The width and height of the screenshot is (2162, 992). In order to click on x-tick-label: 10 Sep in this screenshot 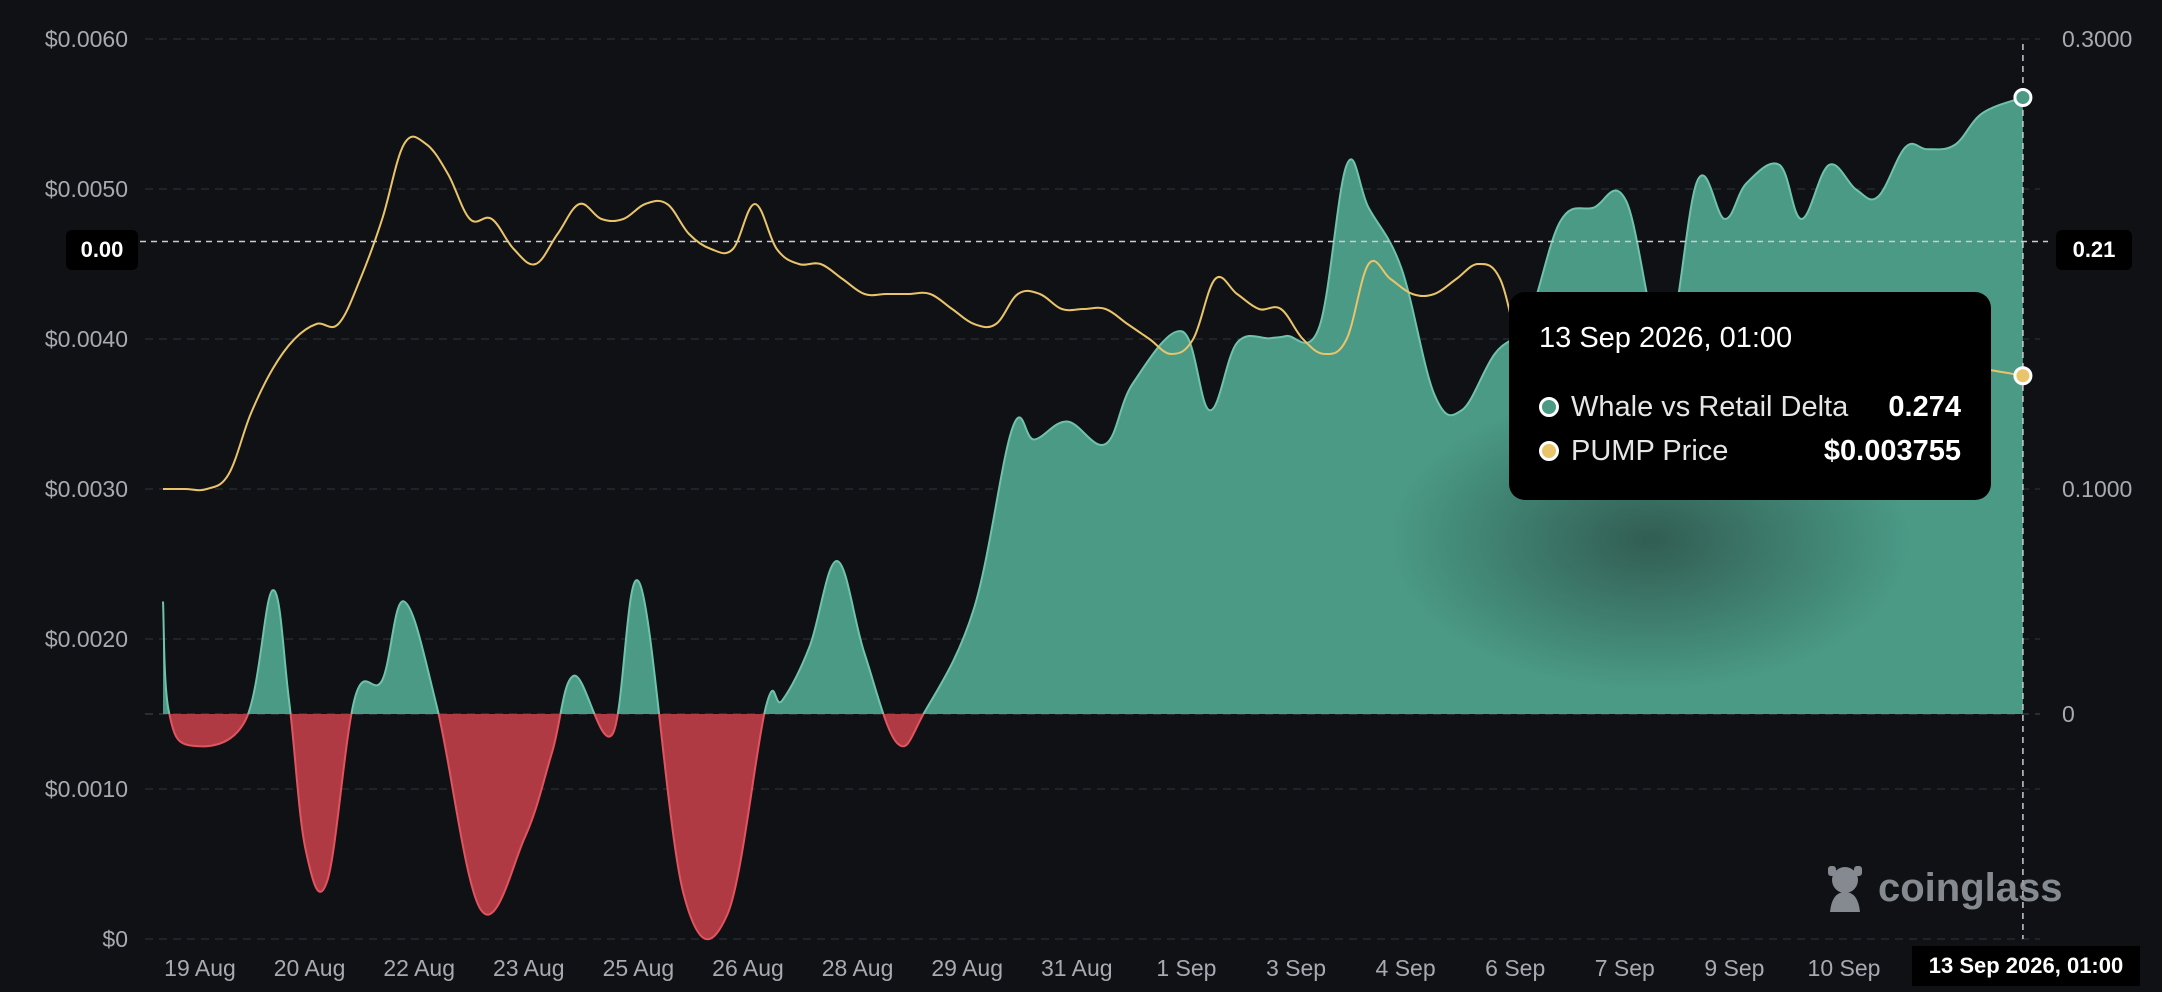, I will do `click(1844, 968)`.